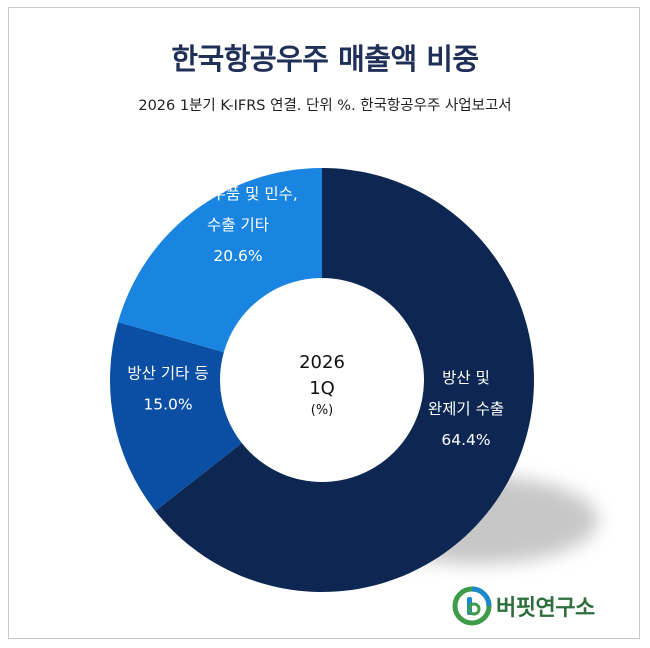  What do you see at coordinates (472, 606) in the screenshot?
I see `logo-mark-icon` at bounding box center [472, 606].